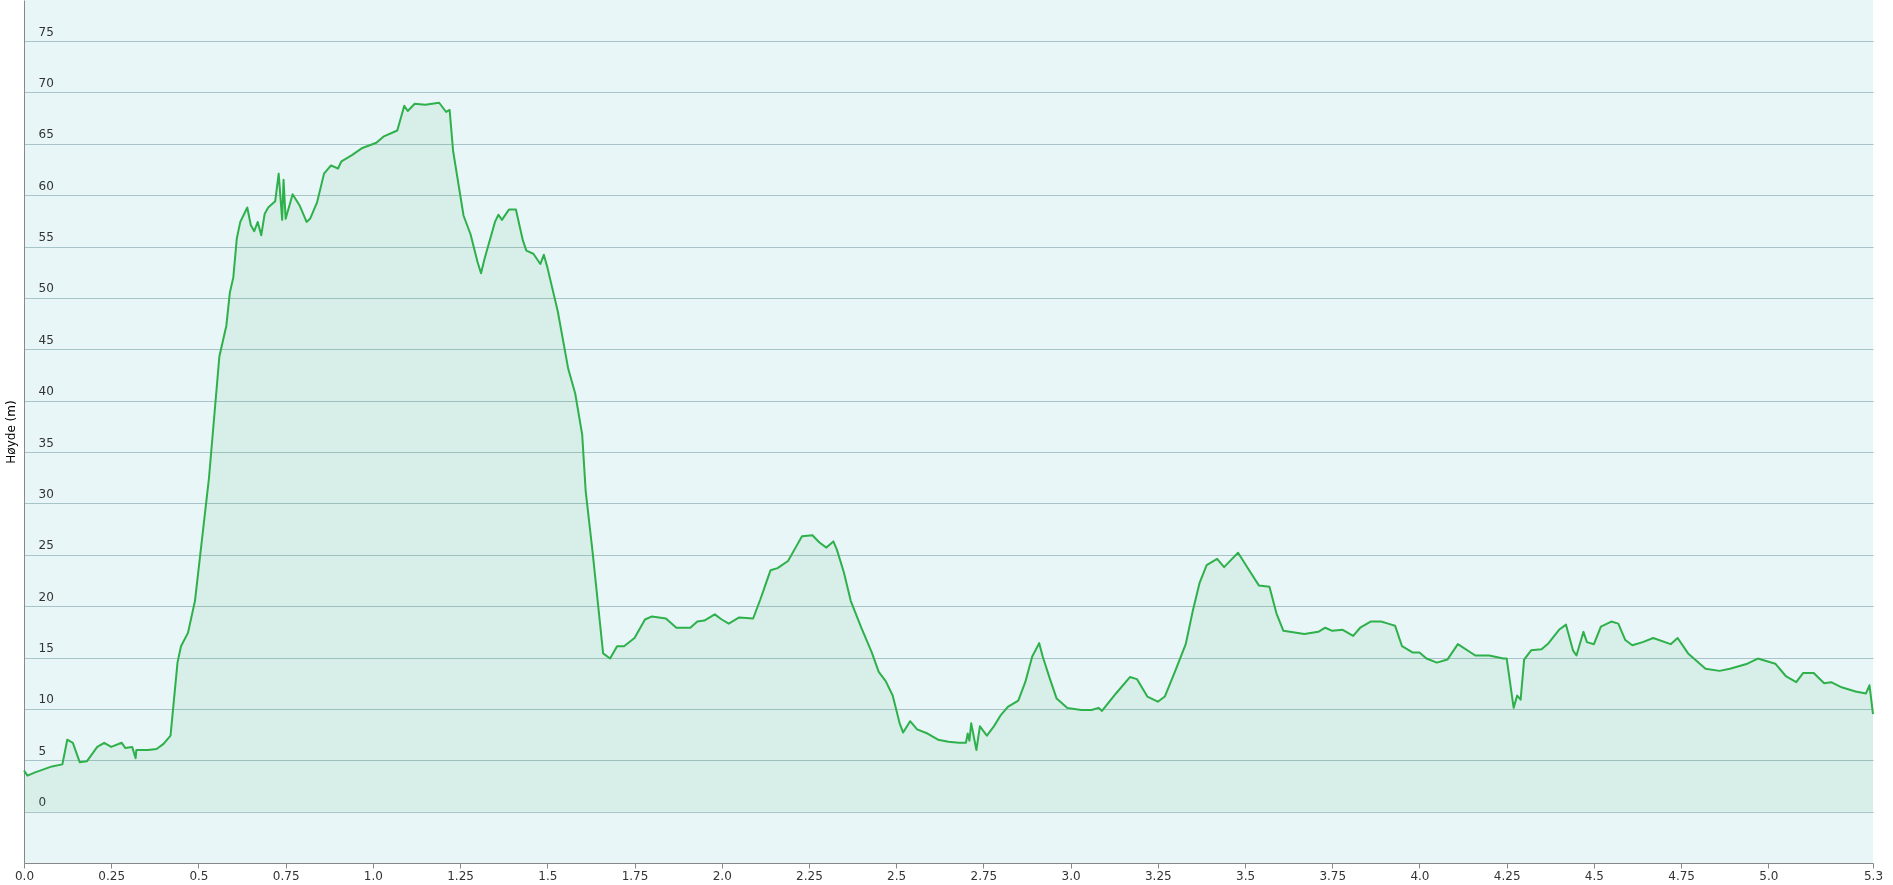  What do you see at coordinates (635, 875) in the screenshot?
I see `x-tick-label: 1.75` at bounding box center [635, 875].